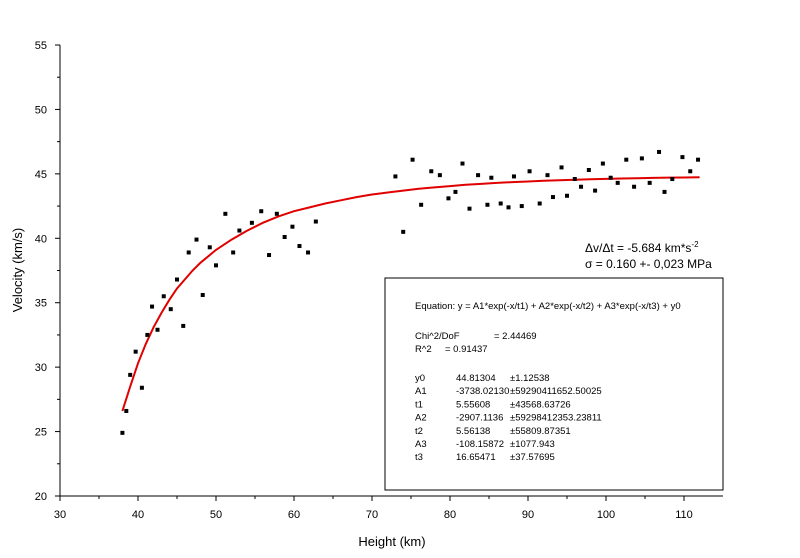 This screenshot has height=558, width=800. I want to click on y-axis-label: Velocity (km/s), so click(17, 270).